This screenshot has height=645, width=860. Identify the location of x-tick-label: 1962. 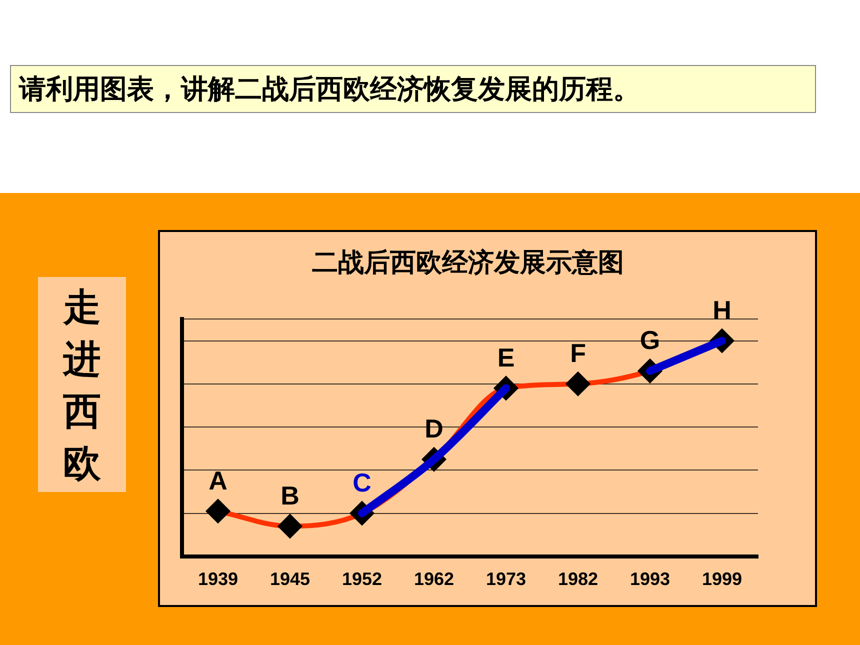
(434, 579).